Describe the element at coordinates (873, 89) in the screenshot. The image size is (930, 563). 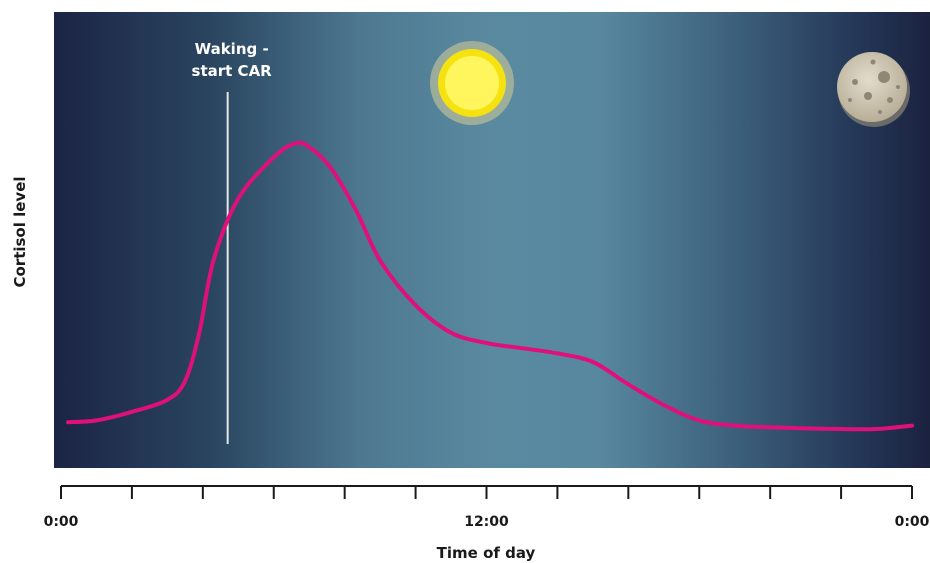
I see `moon-icon` at that location.